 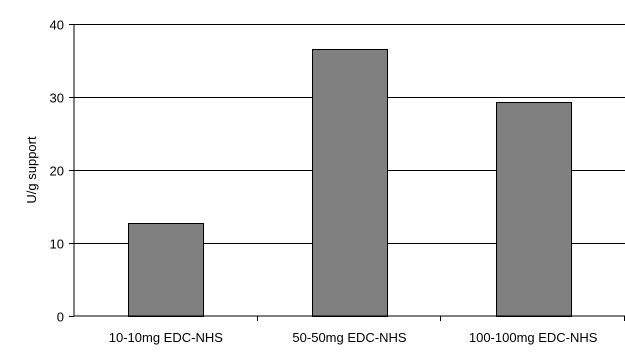 I want to click on y-tick-label: 30, so click(x=57, y=98).